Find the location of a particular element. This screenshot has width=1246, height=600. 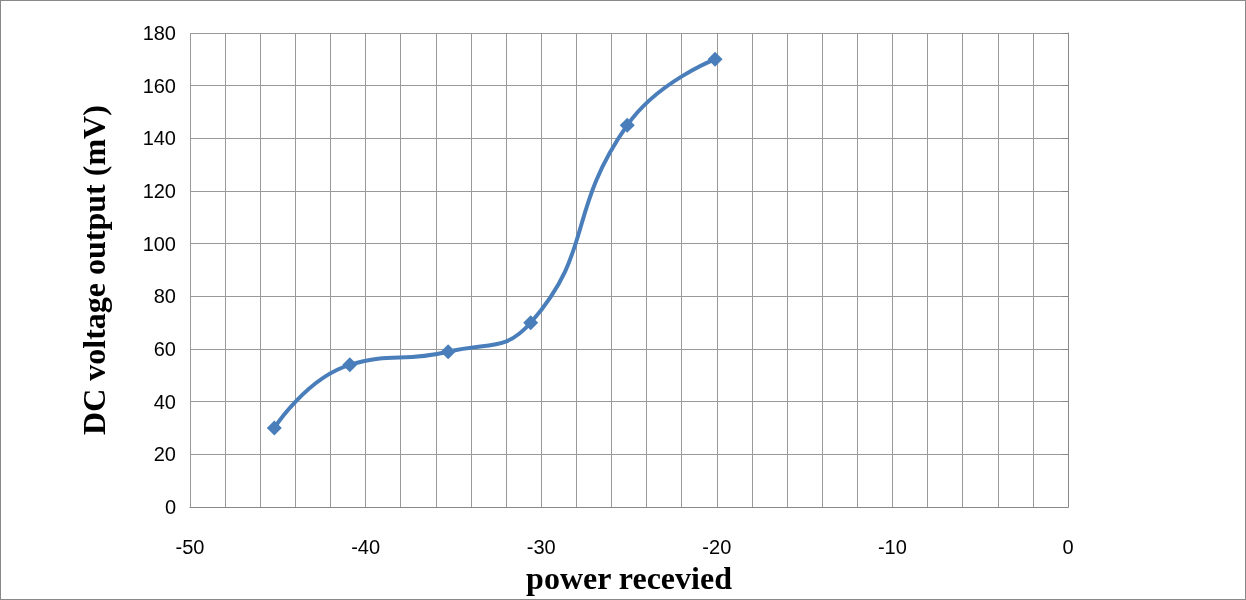

y-tick-label: 140 is located at coordinates (159, 138).